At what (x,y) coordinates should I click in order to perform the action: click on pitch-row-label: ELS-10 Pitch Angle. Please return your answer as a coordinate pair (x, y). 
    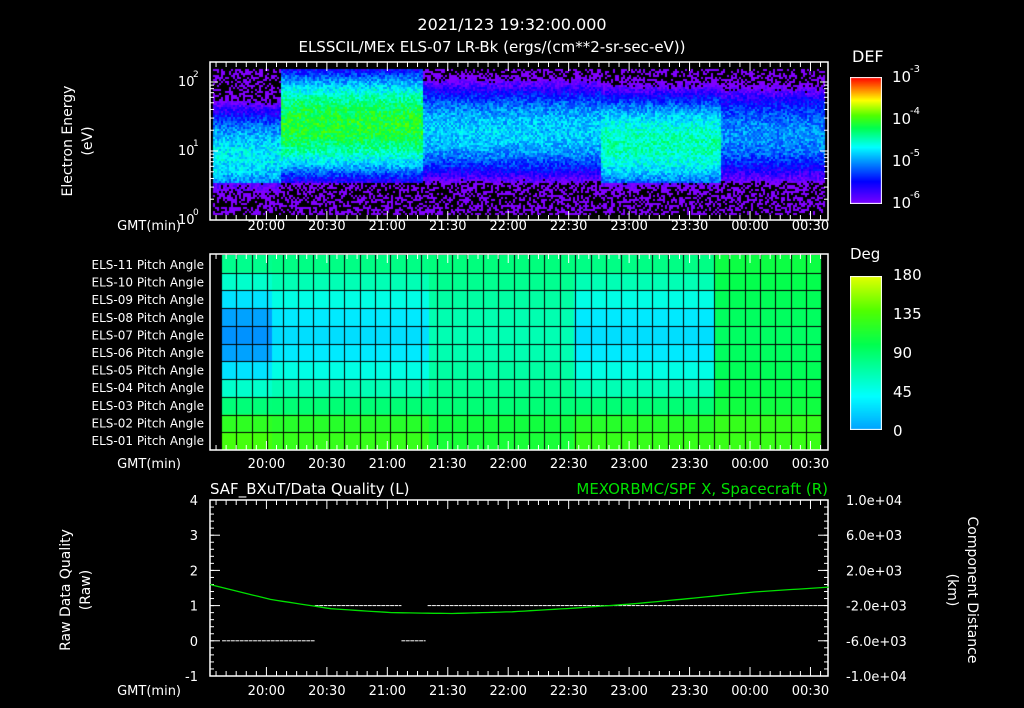
    Looking at the image, I should click on (148, 283).